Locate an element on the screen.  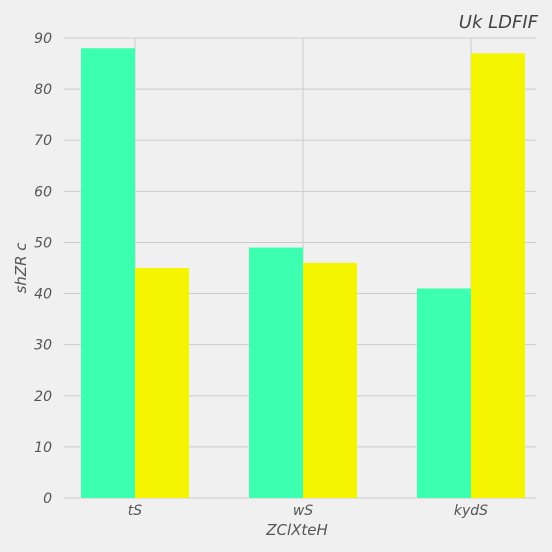
y-tick-label: 70 is located at coordinates (43, 141).